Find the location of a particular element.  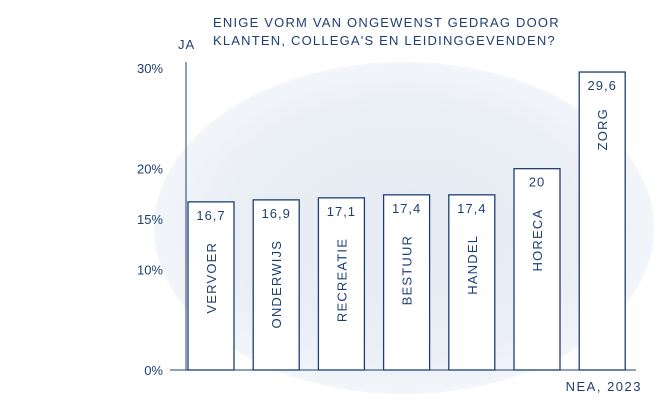

bar-group: 17,4 HANDEL is located at coordinates (472, 282).